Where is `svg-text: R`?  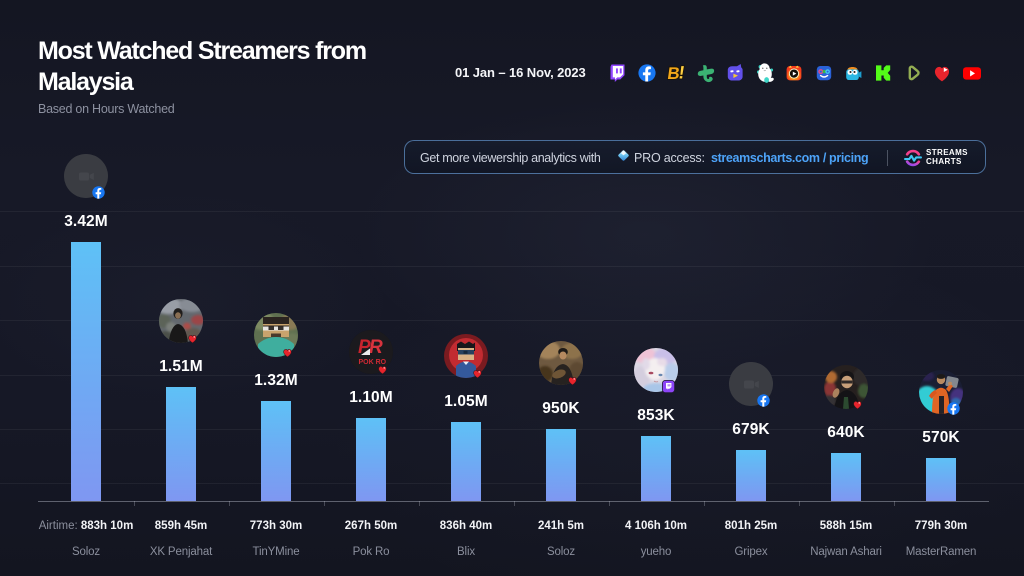 svg-text: R is located at coordinates (376, 347).